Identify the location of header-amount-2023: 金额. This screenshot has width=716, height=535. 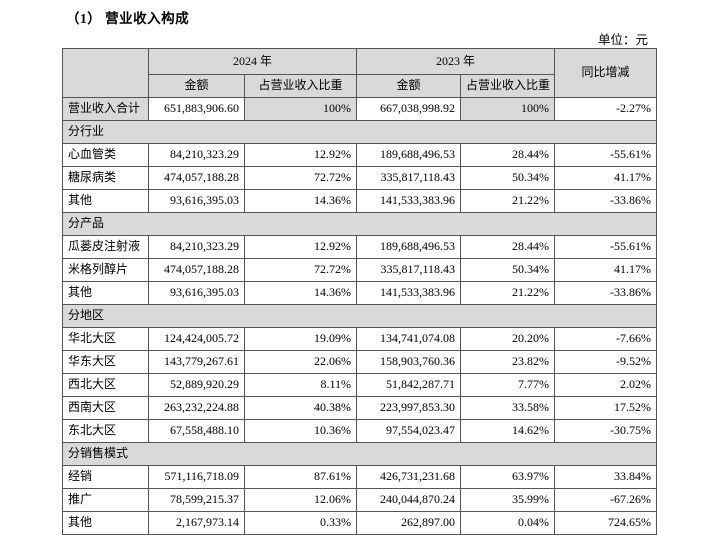
(409, 86).